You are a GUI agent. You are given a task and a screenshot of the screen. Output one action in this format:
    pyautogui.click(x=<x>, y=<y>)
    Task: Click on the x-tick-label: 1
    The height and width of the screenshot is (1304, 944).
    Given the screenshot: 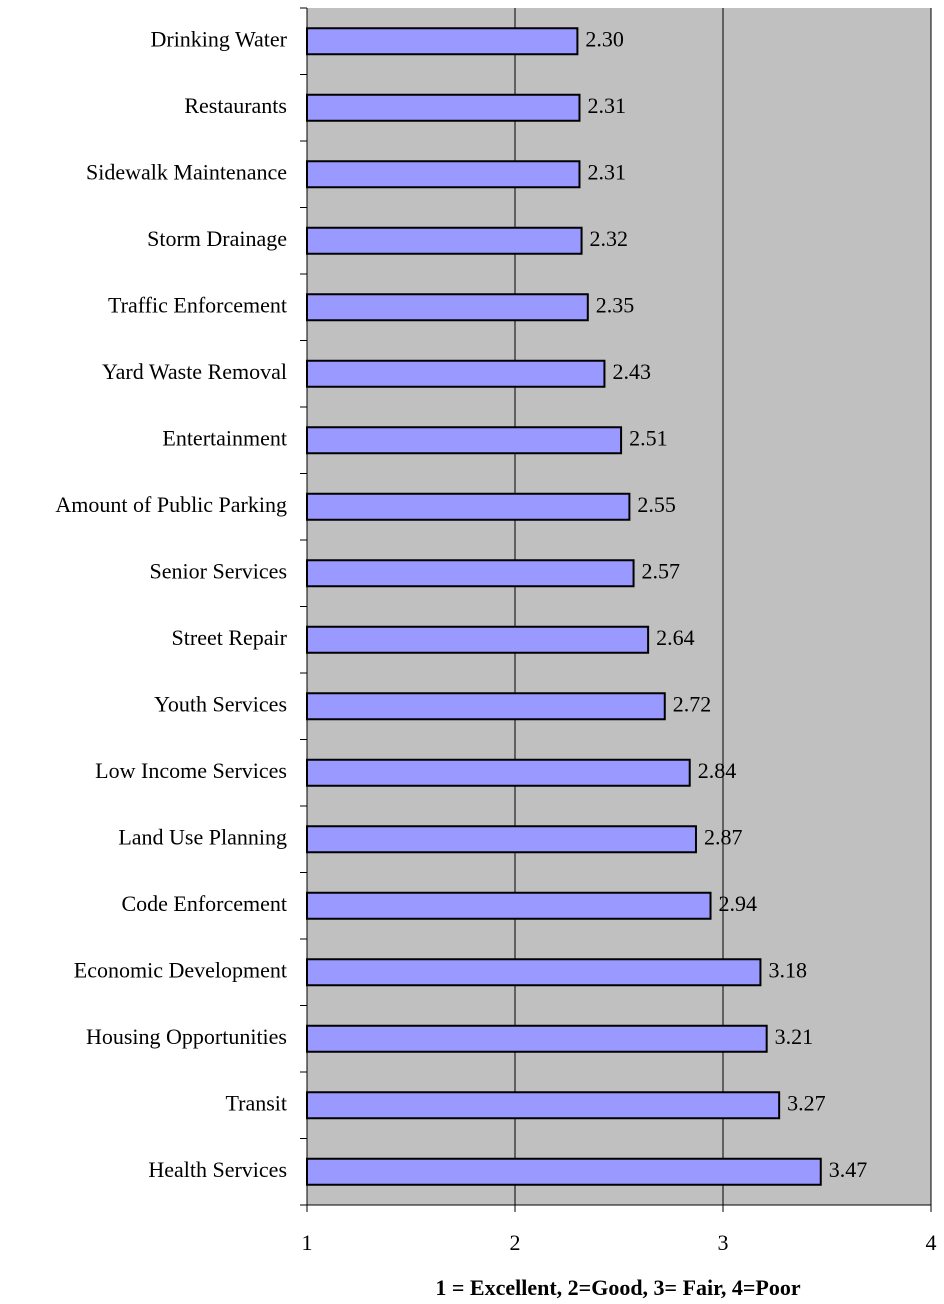 What is the action you would take?
    pyautogui.click(x=307, y=1242)
    